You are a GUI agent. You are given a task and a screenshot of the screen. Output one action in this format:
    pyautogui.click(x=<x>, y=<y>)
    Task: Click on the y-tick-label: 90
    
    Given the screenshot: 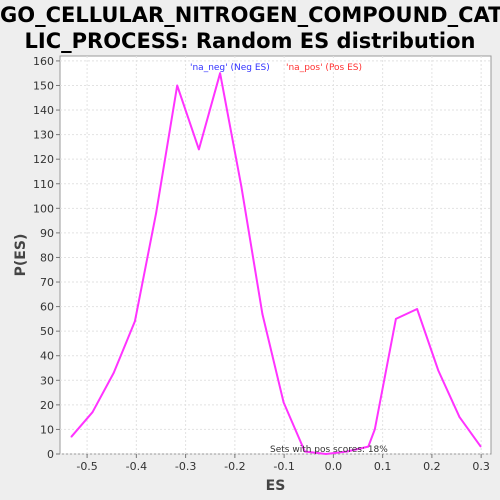 What is the action you would take?
    pyautogui.click(x=47, y=233)
    